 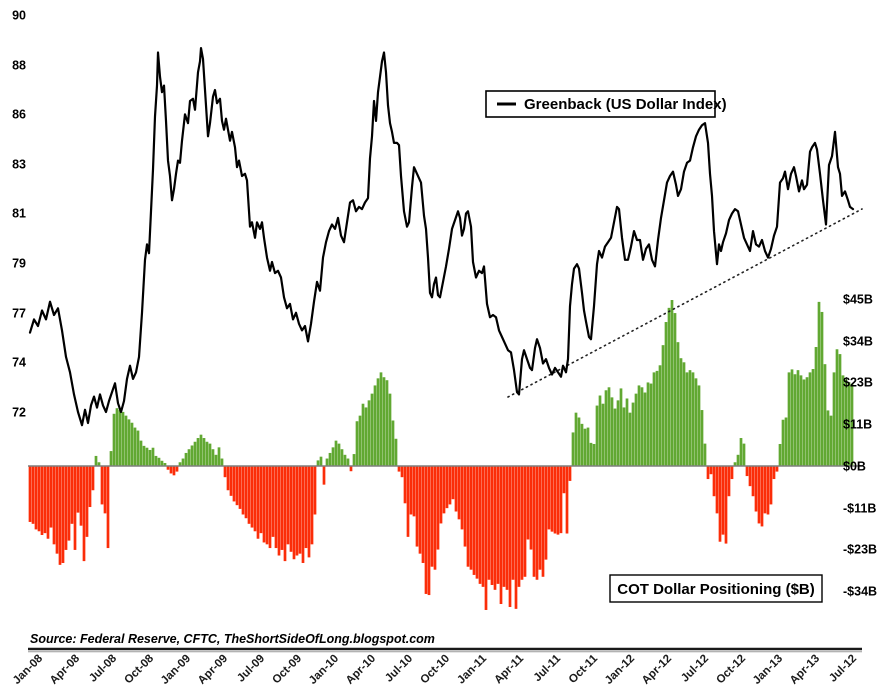 I want to click on left-axis-tick-label: 74, so click(x=19, y=363).